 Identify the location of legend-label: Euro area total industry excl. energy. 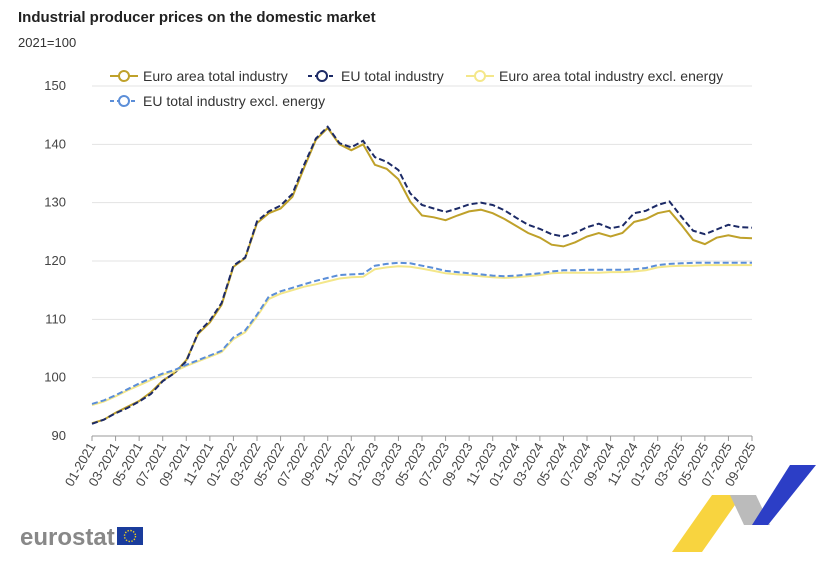
(611, 76).